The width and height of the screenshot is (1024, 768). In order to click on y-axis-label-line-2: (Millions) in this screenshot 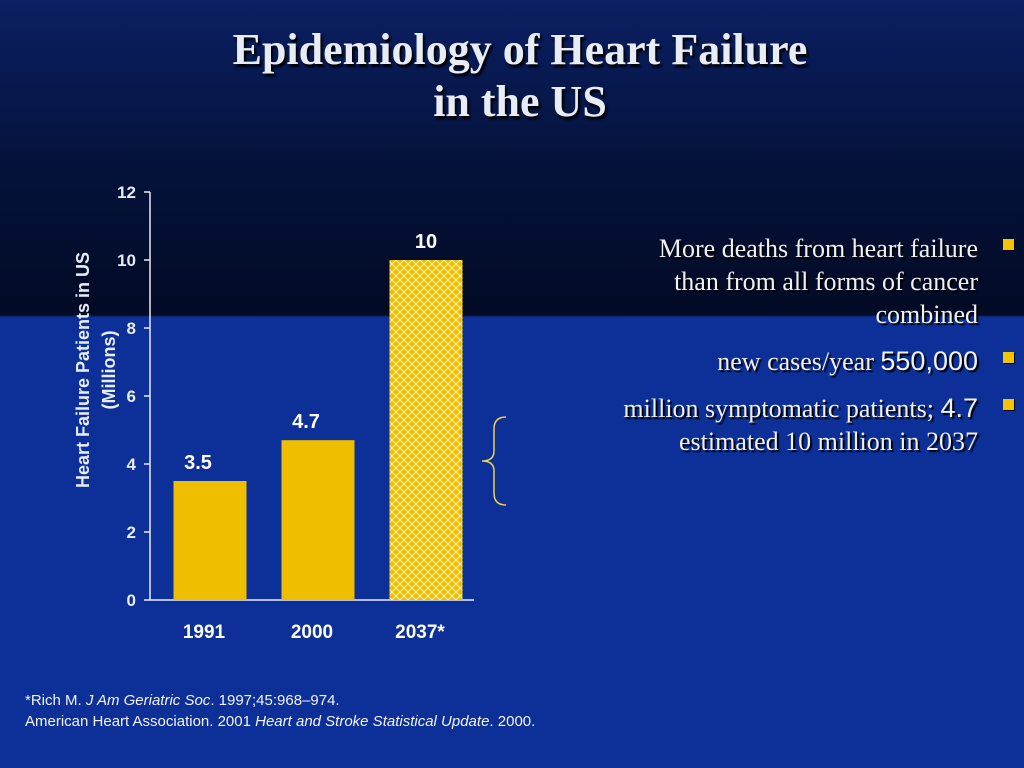, I will do `click(109, 370)`.